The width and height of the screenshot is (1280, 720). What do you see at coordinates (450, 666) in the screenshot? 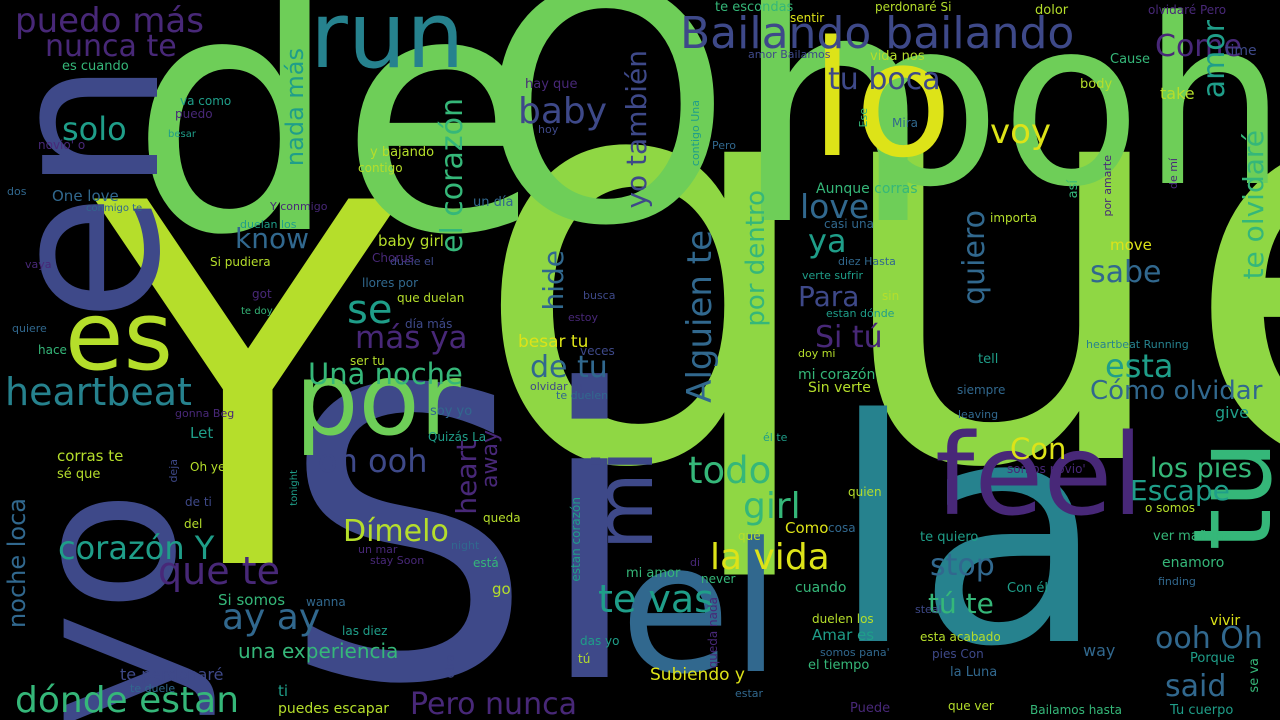
I see `word: otra` at bounding box center [450, 666].